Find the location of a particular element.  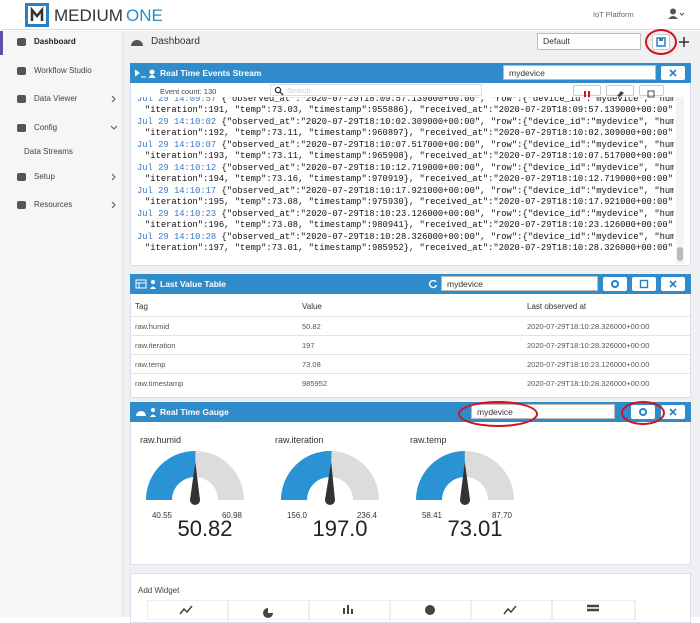

gauge-value: 50.82 is located at coordinates (204, 528).